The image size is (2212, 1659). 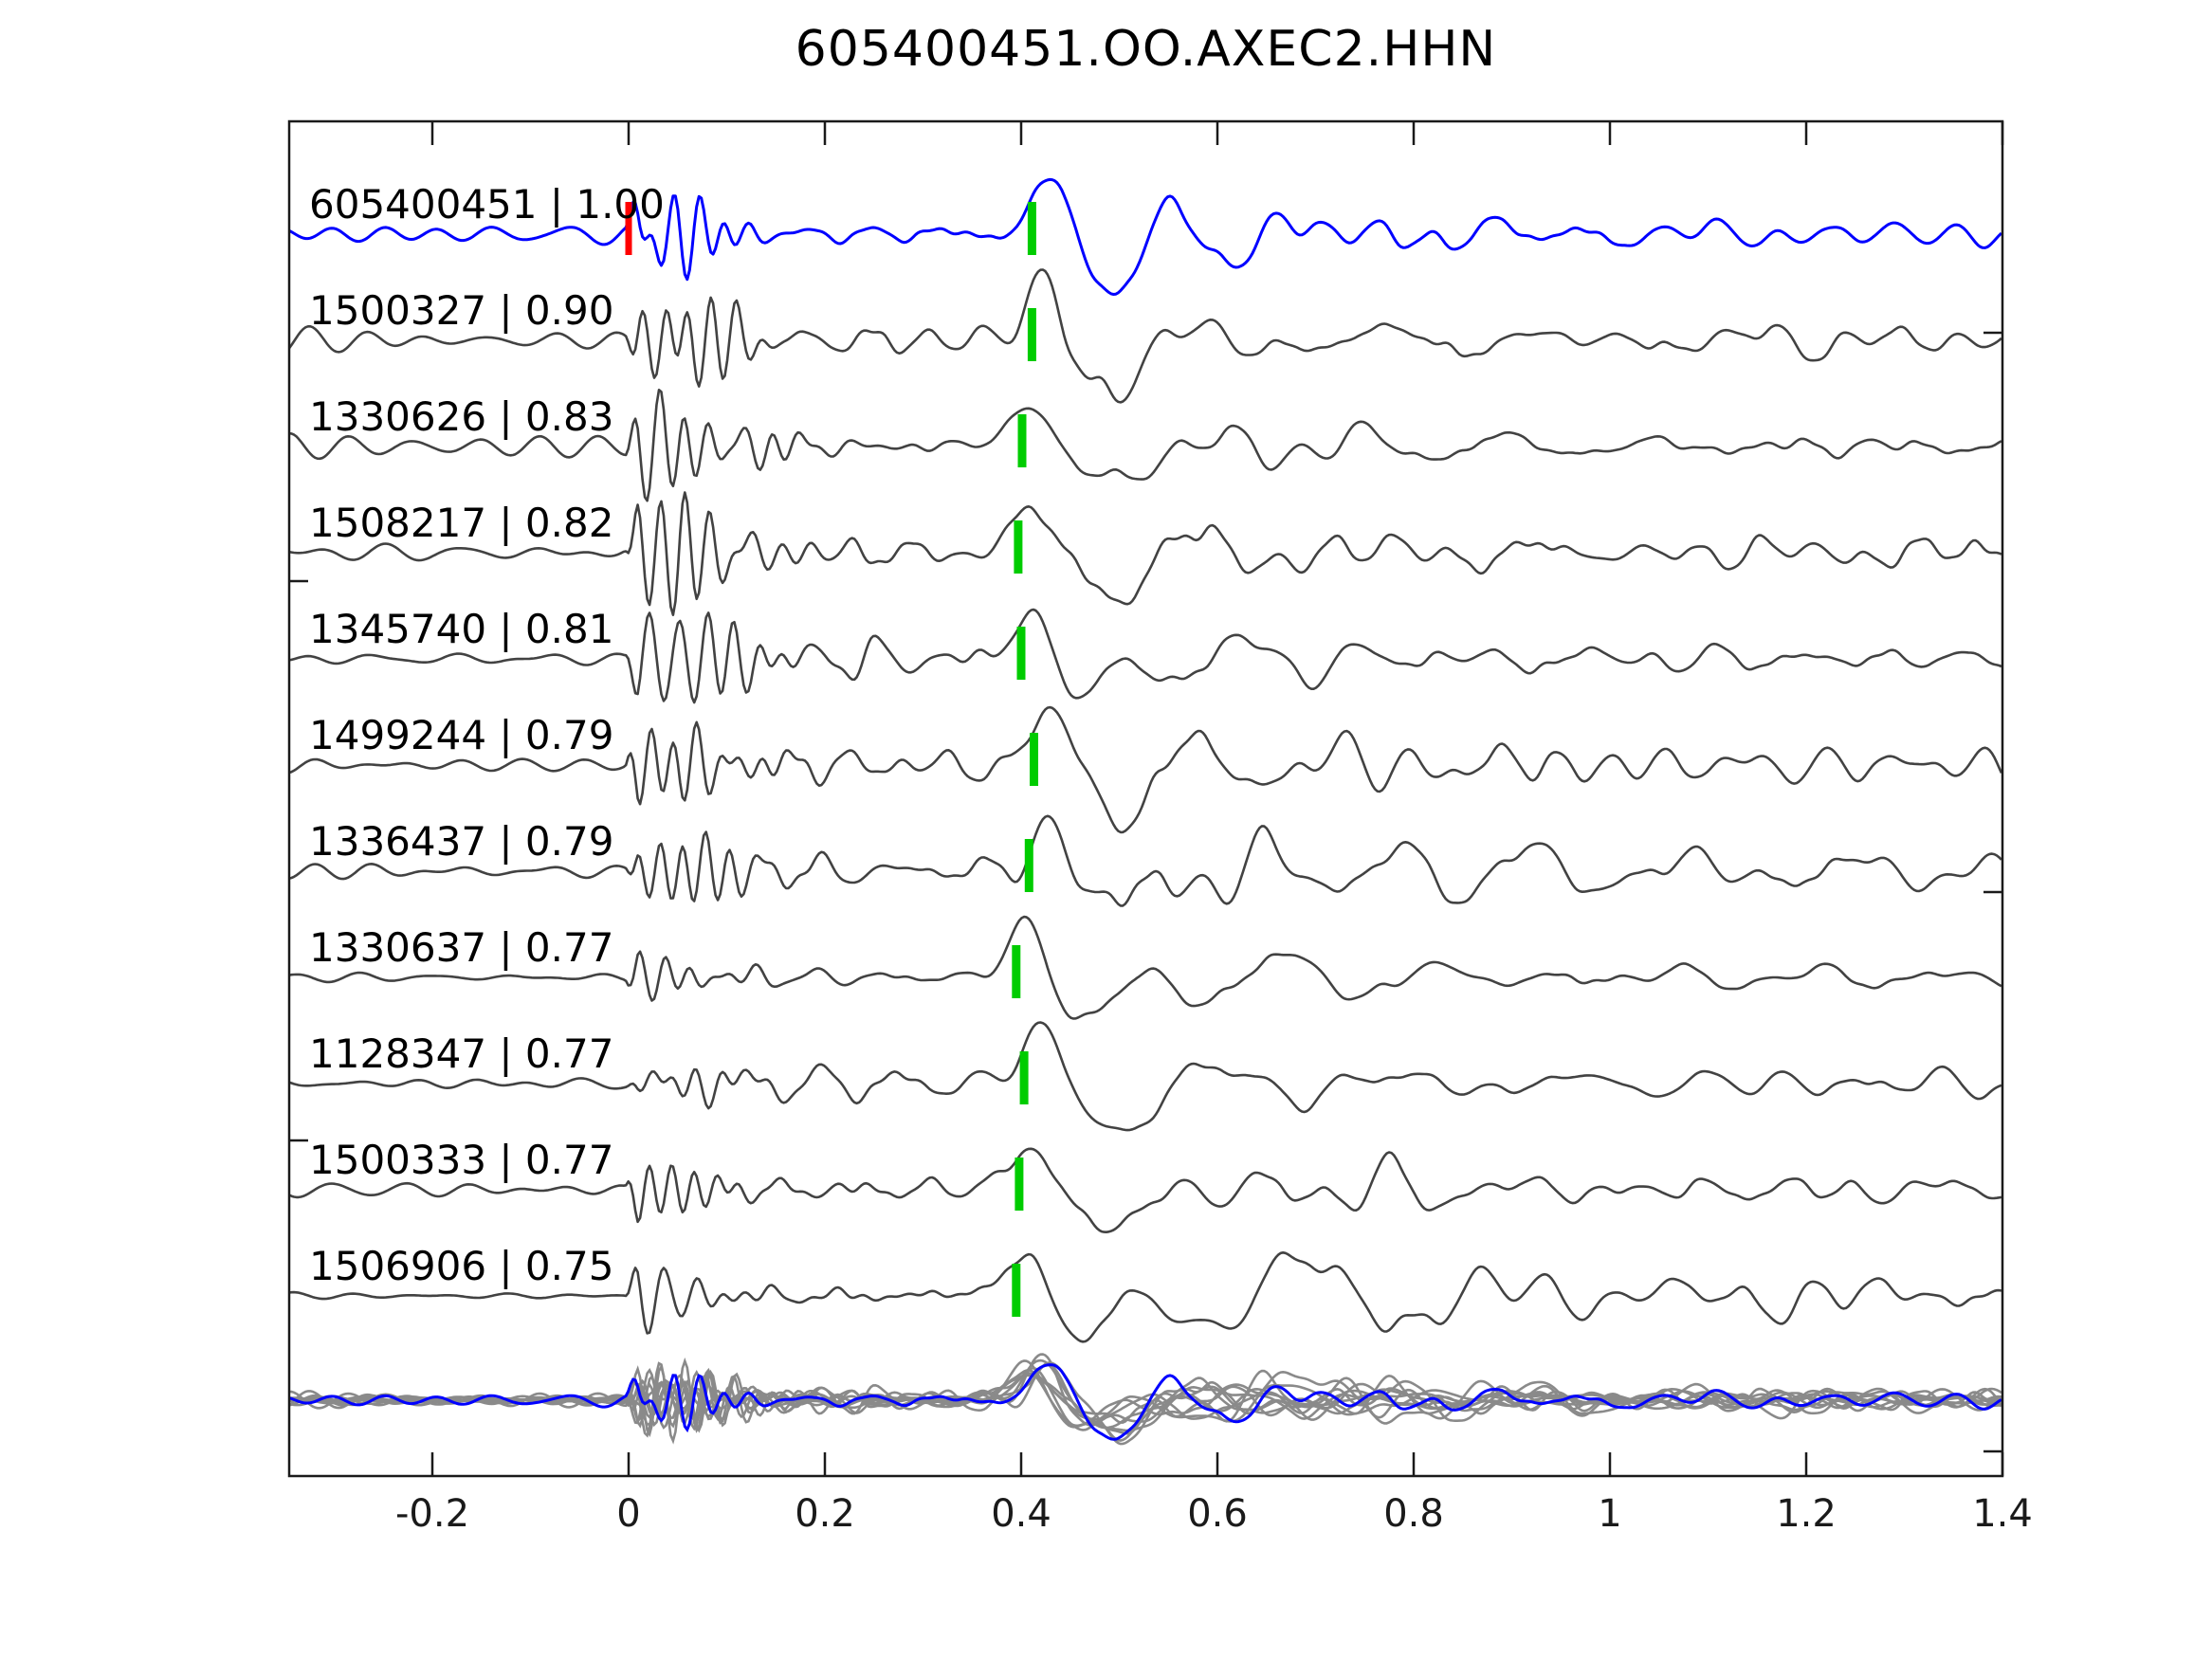 I want to click on overlay-traces, so click(x=1145, y=1399).